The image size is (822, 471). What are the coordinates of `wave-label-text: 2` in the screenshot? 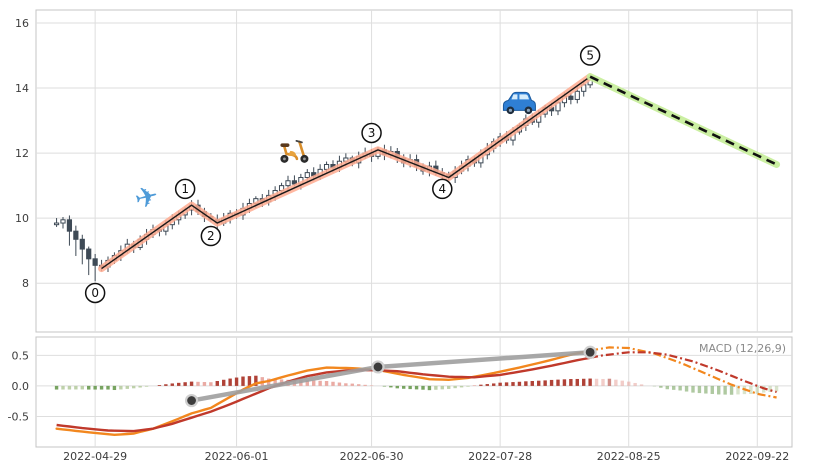 It's located at (211, 236).